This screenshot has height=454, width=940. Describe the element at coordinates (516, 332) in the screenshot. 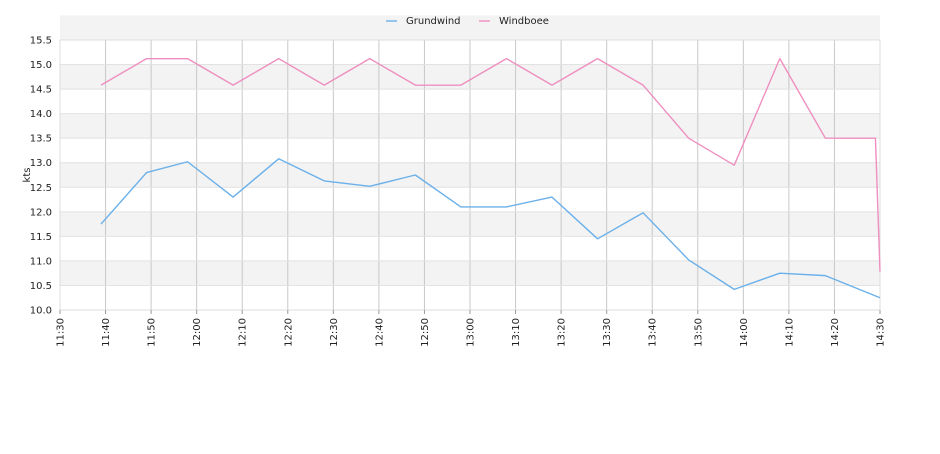

I see `x-tick-label: 13:10` at that location.